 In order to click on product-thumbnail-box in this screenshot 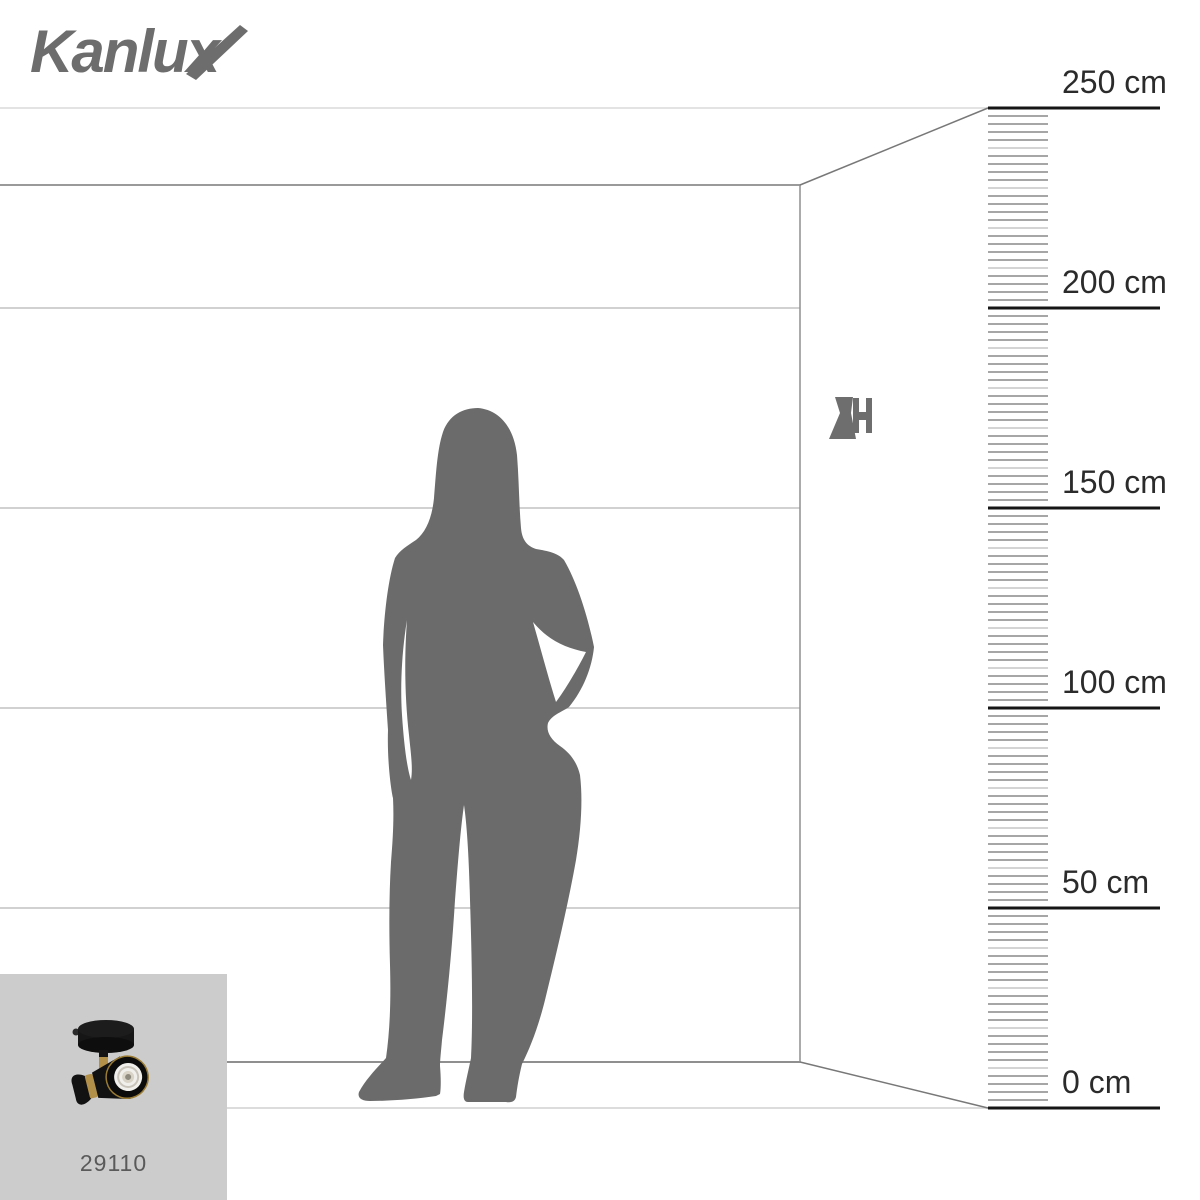, I will do `click(113, 1087)`.